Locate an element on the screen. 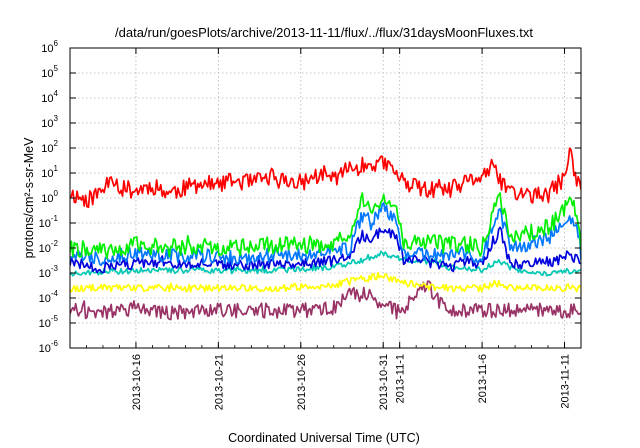 The width and height of the screenshot is (640, 448). y-tick-label: 10⁻² is located at coordinates (49, 247).